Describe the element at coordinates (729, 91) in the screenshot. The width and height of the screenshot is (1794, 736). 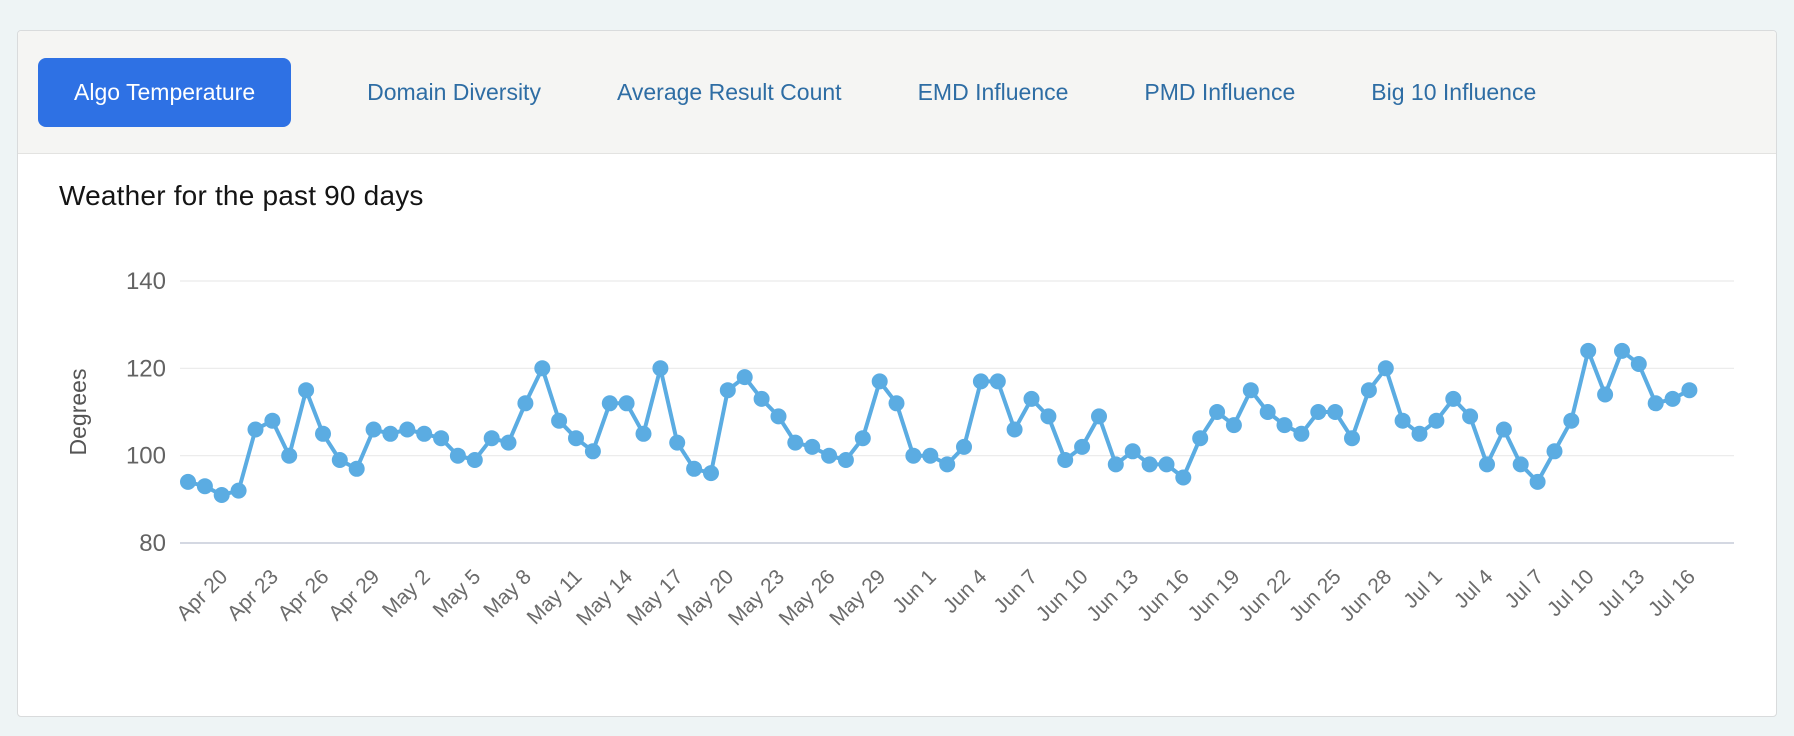
I see `tab-average-result-count: Average Result Count` at that location.